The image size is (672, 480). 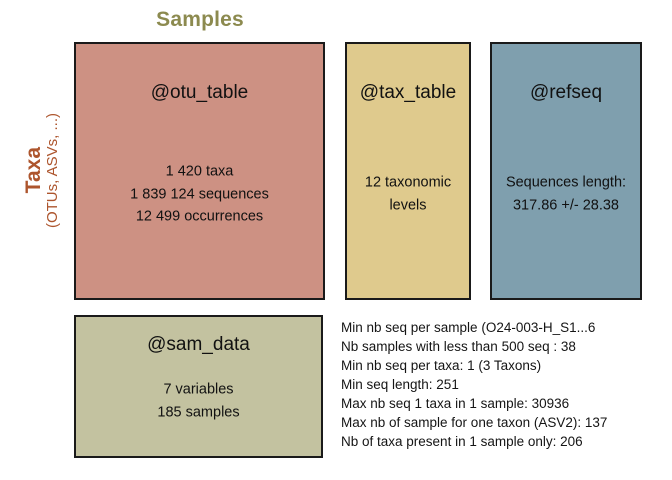 What do you see at coordinates (200, 19) in the screenshot?
I see `samples-axis-label: Samples` at bounding box center [200, 19].